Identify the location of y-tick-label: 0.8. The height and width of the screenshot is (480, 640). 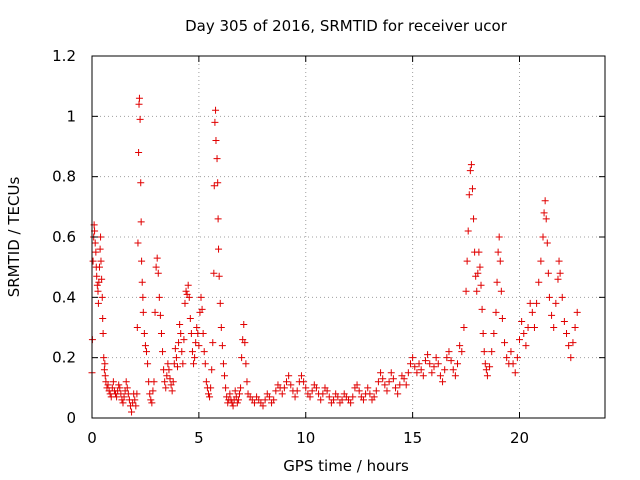
(64, 177).